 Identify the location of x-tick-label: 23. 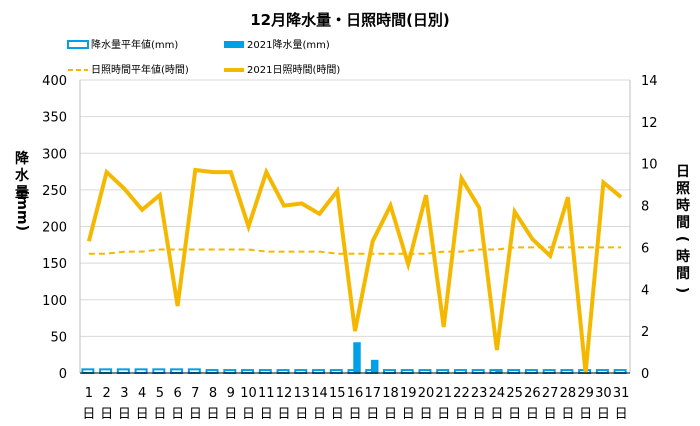
(479, 393).